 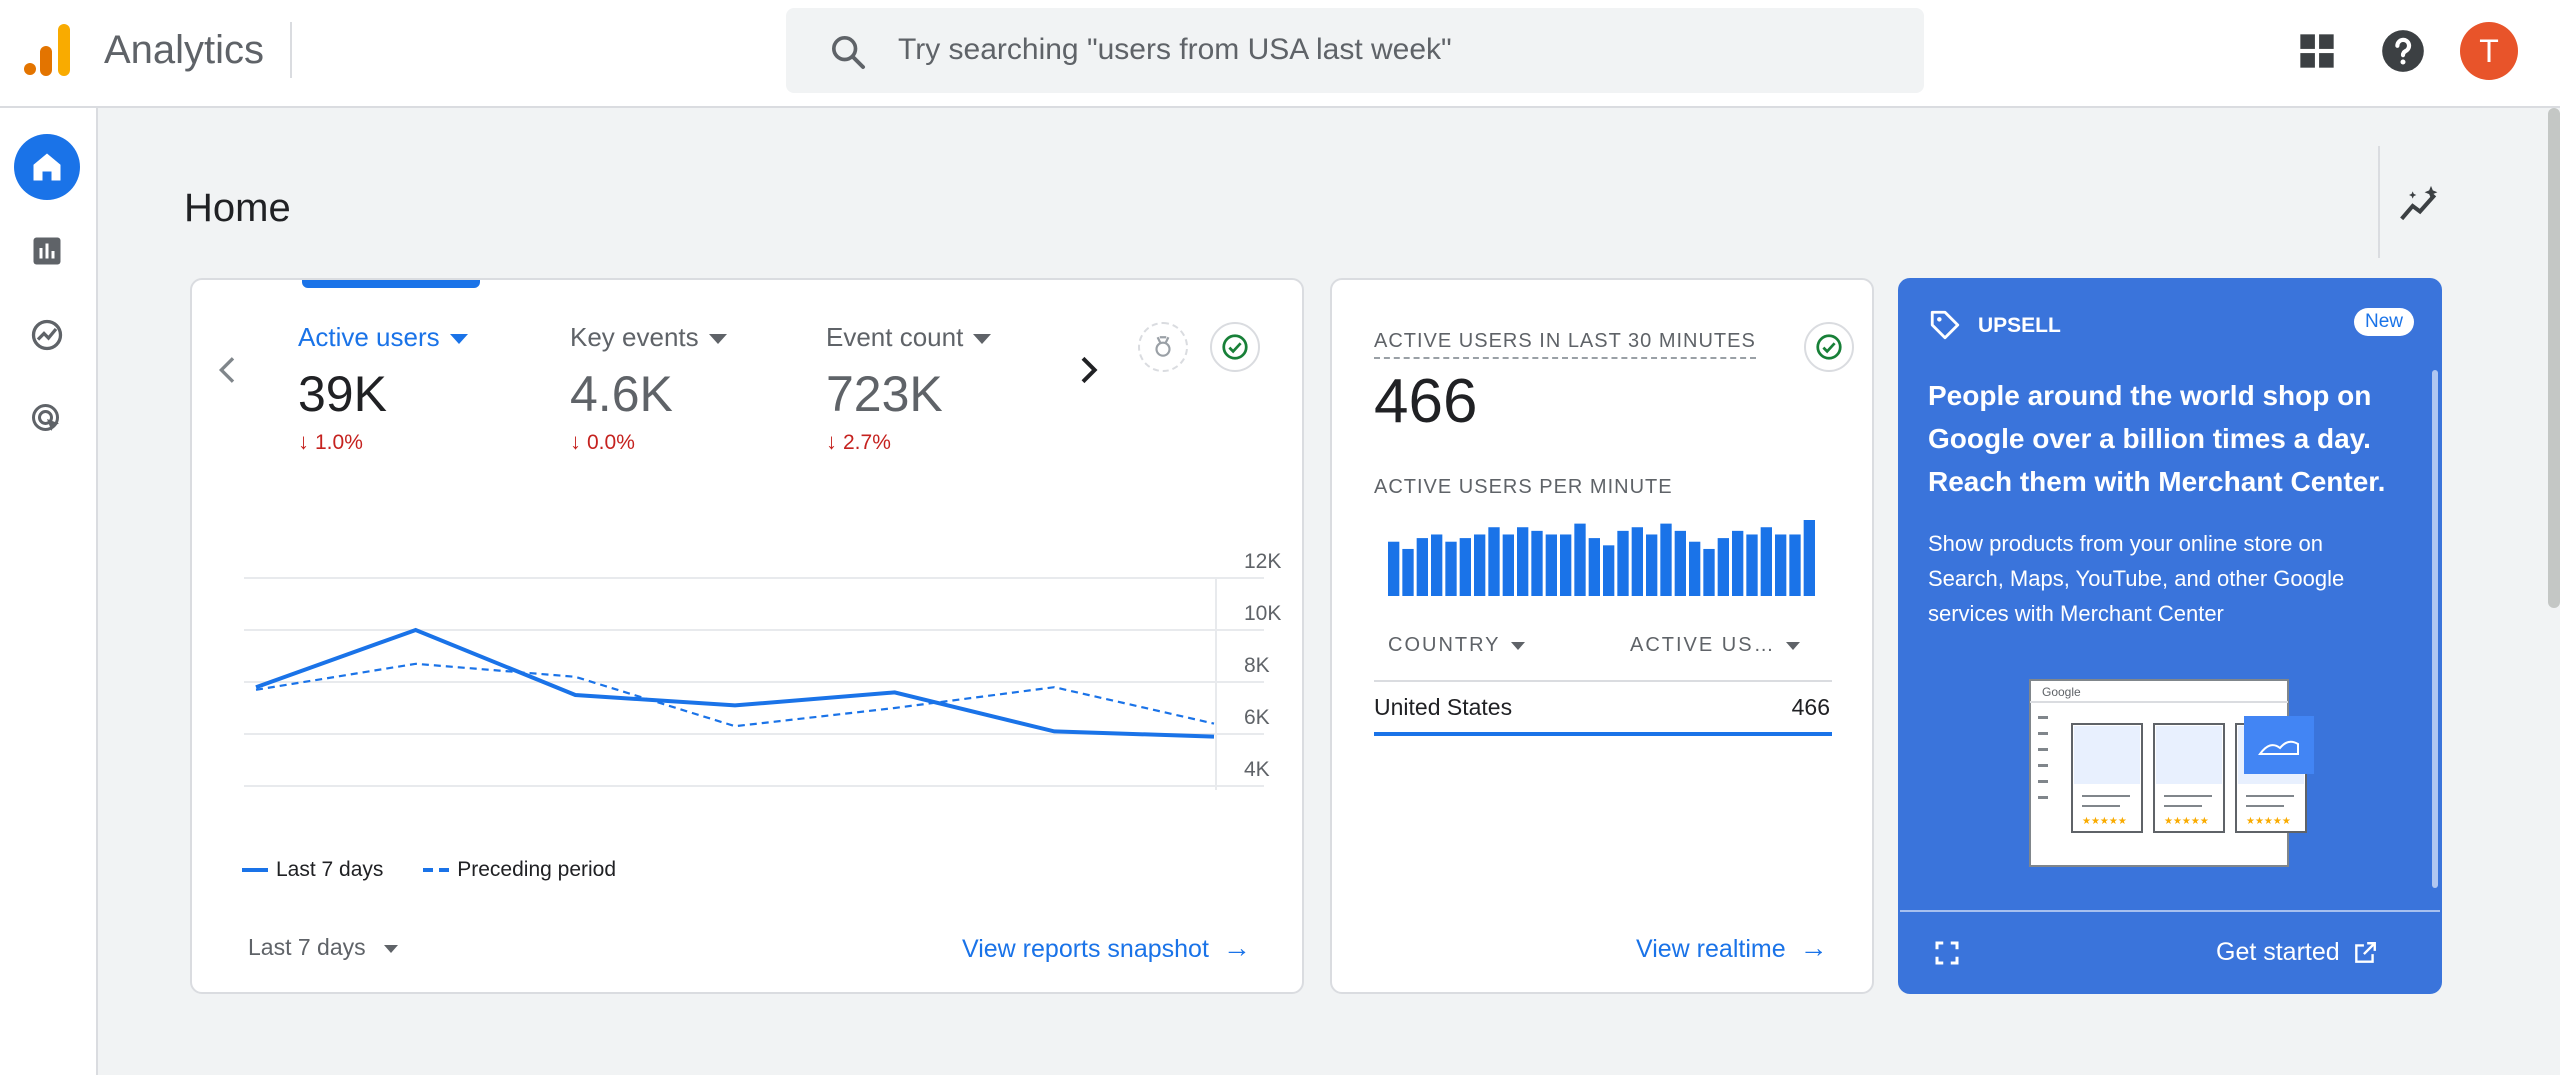 What do you see at coordinates (237, 208) in the screenshot?
I see `page-title: Home` at bounding box center [237, 208].